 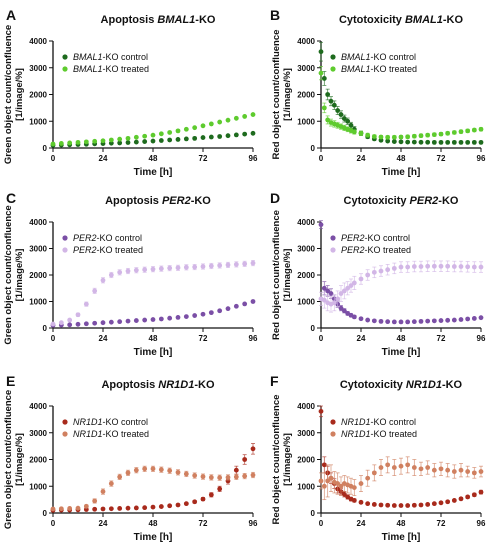 What do you see at coordinates (401, 93) in the screenshot?
I see `series-control` at bounding box center [401, 93].